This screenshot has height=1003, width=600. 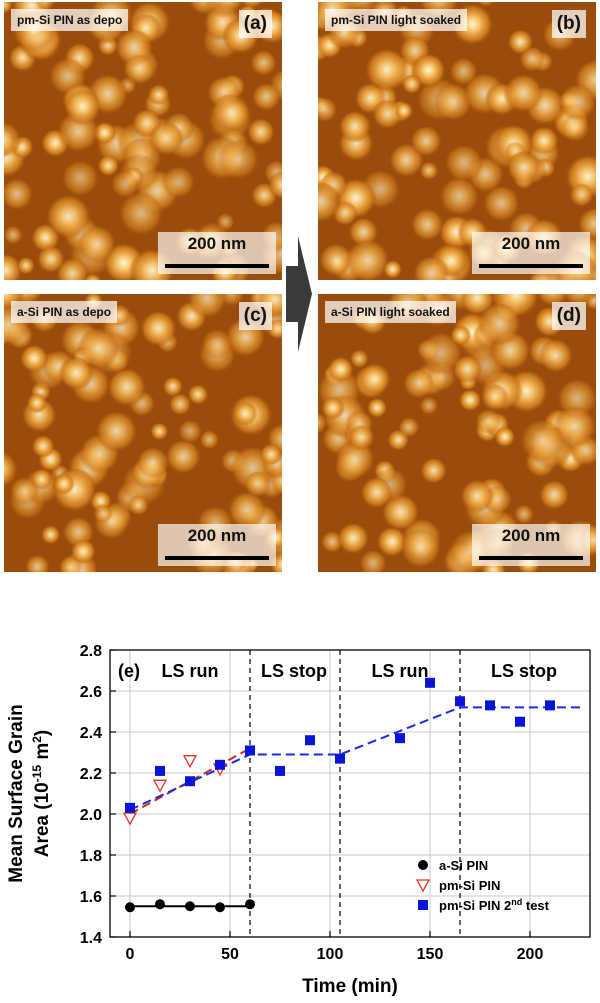 I want to click on y-axis-title-close: ), so click(x=42, y=733).